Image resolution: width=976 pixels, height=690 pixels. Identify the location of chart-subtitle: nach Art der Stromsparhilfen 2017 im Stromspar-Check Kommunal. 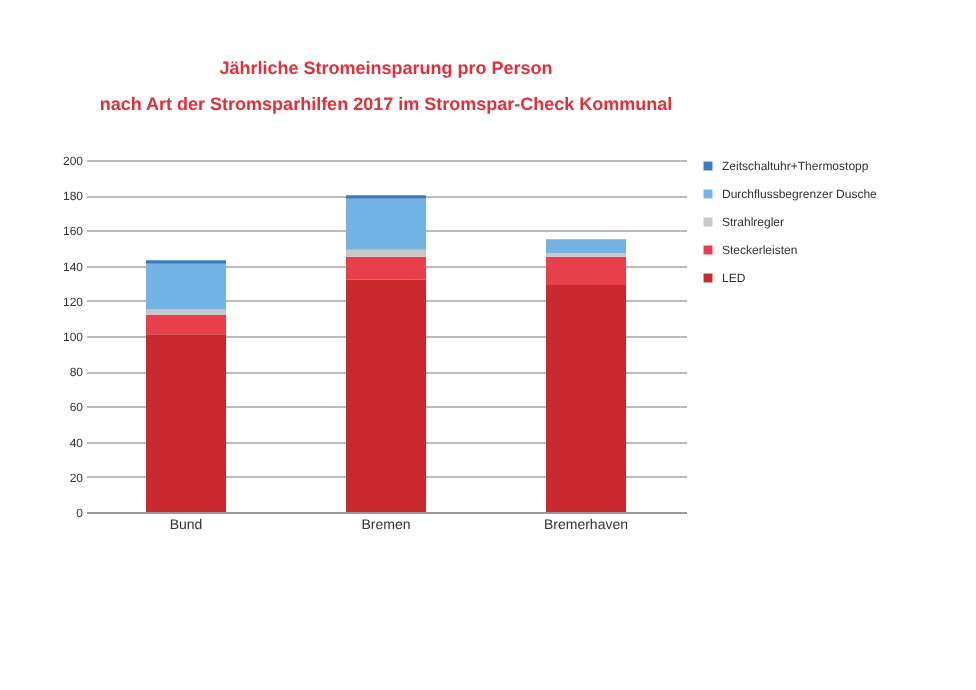
(386, 104).